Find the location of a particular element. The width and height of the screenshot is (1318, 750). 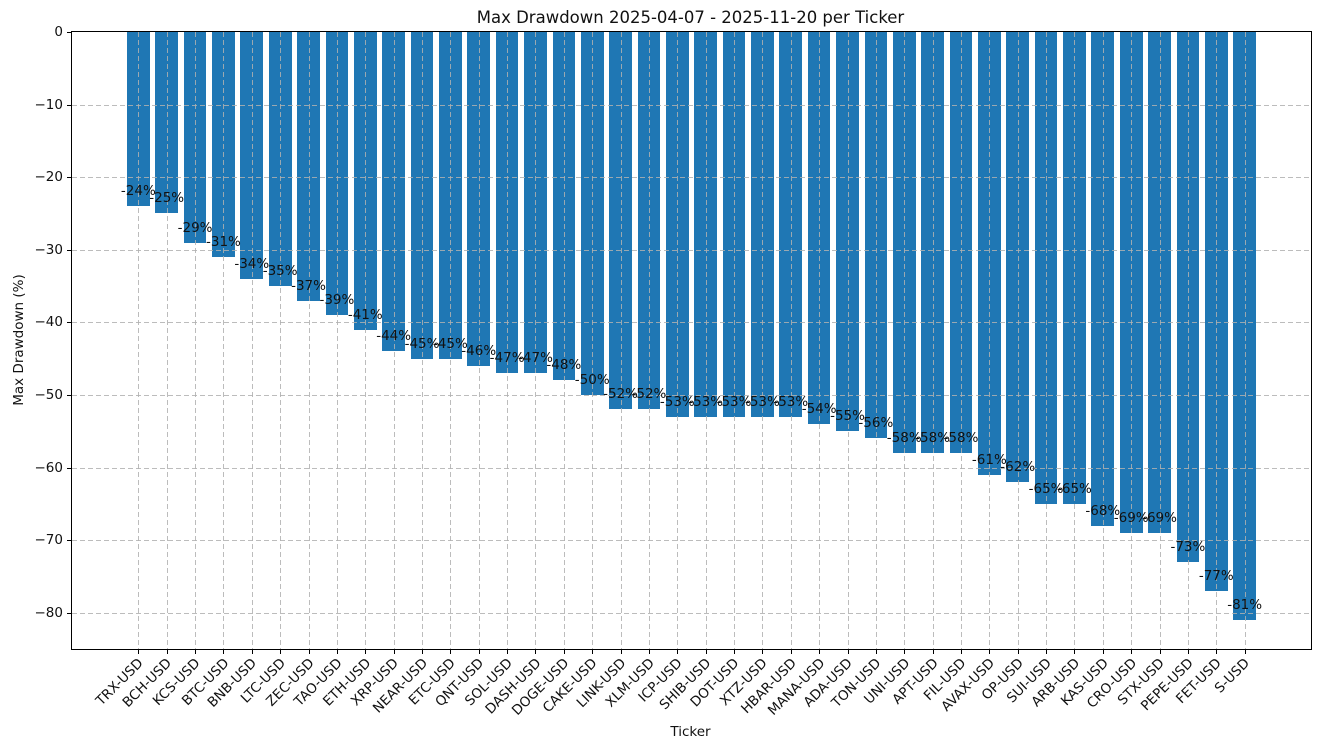

y-tick-label: −60 is located at coordinates (49, 467).